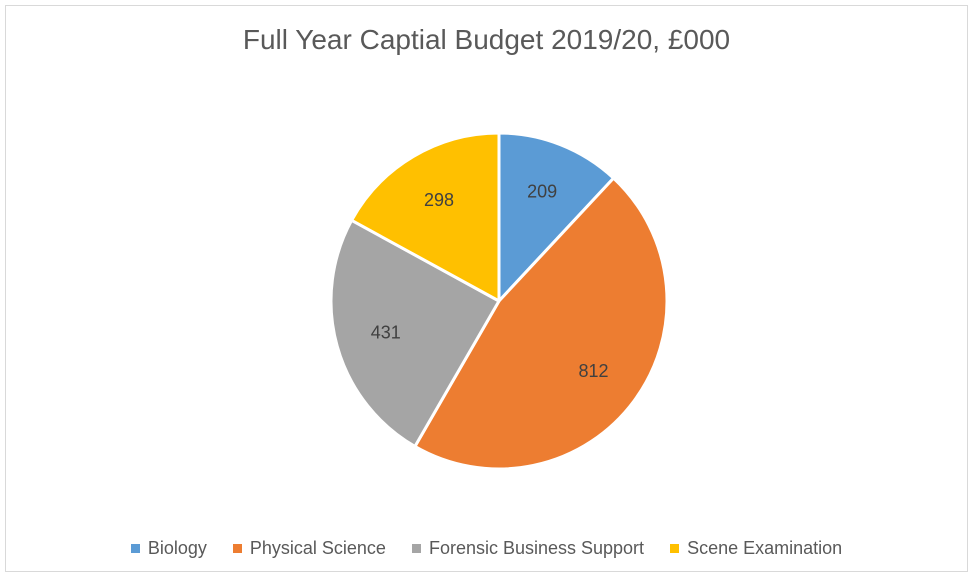 The width and height of the screenshot is (975, 579). I want to click on legend-item-biology: Biology, so click(168, 548).